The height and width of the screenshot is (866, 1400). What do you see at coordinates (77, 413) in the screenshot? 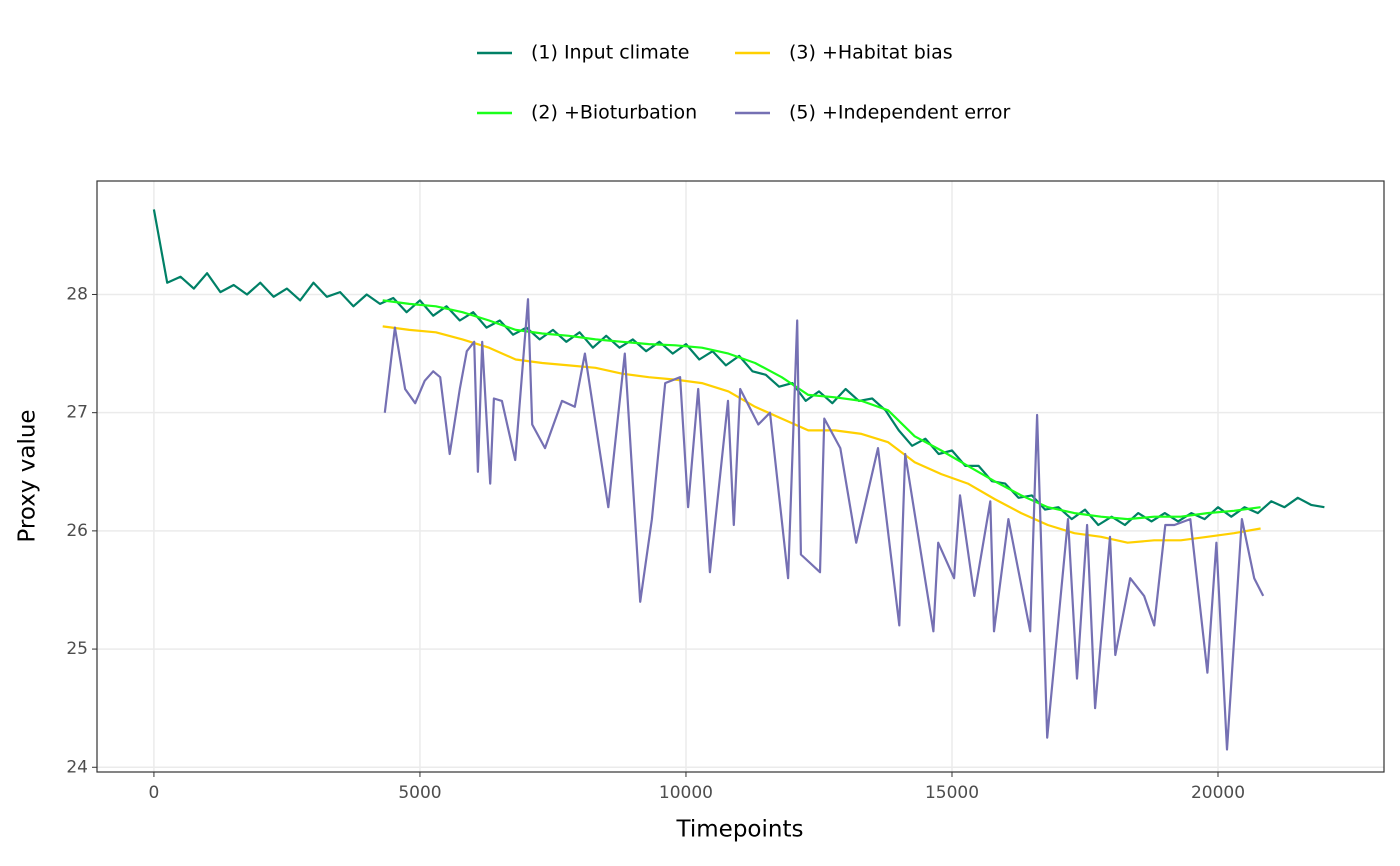
I see `y-tick-label: 27` at bounding box center [77, 413].